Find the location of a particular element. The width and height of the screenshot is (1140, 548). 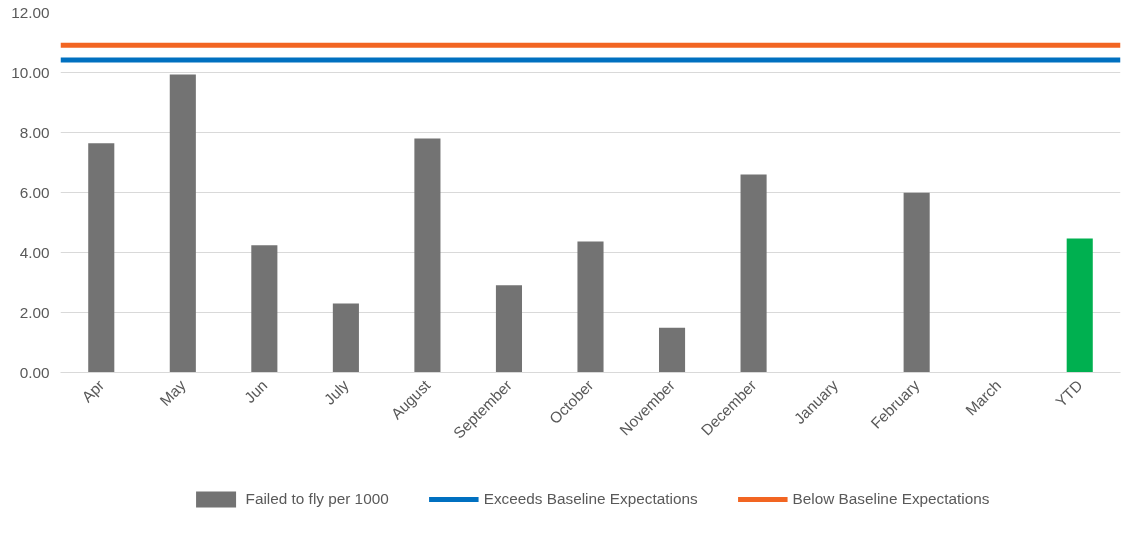

y-tick-label: 12.00 is located at coordinates (30, 12).